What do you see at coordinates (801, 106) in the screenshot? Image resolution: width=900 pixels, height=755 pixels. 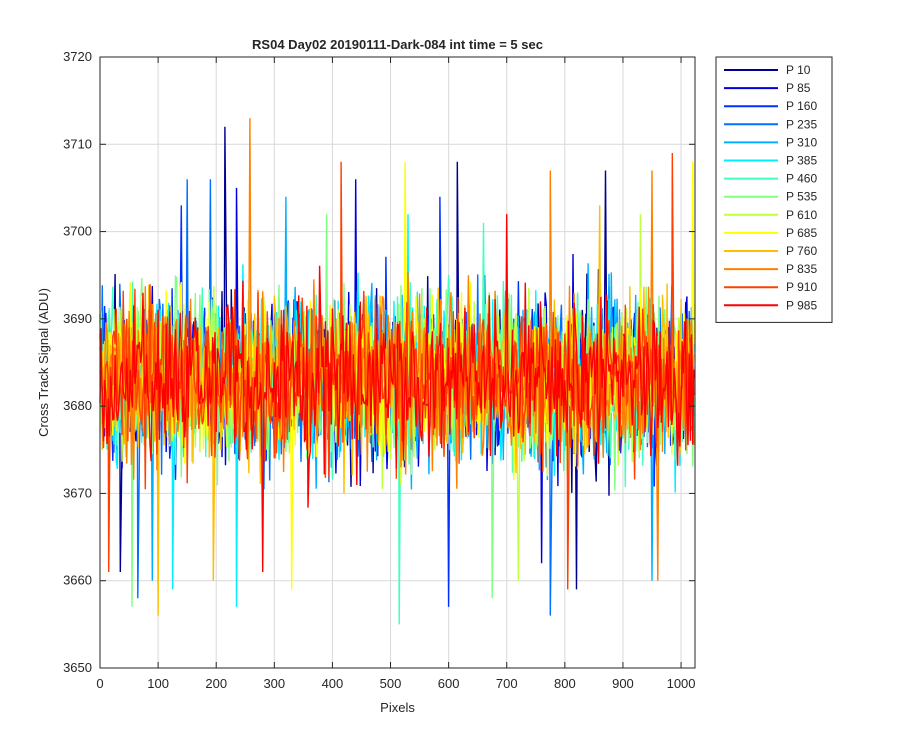 I see `legend-label: P 160` at bounding box center [801, 106].